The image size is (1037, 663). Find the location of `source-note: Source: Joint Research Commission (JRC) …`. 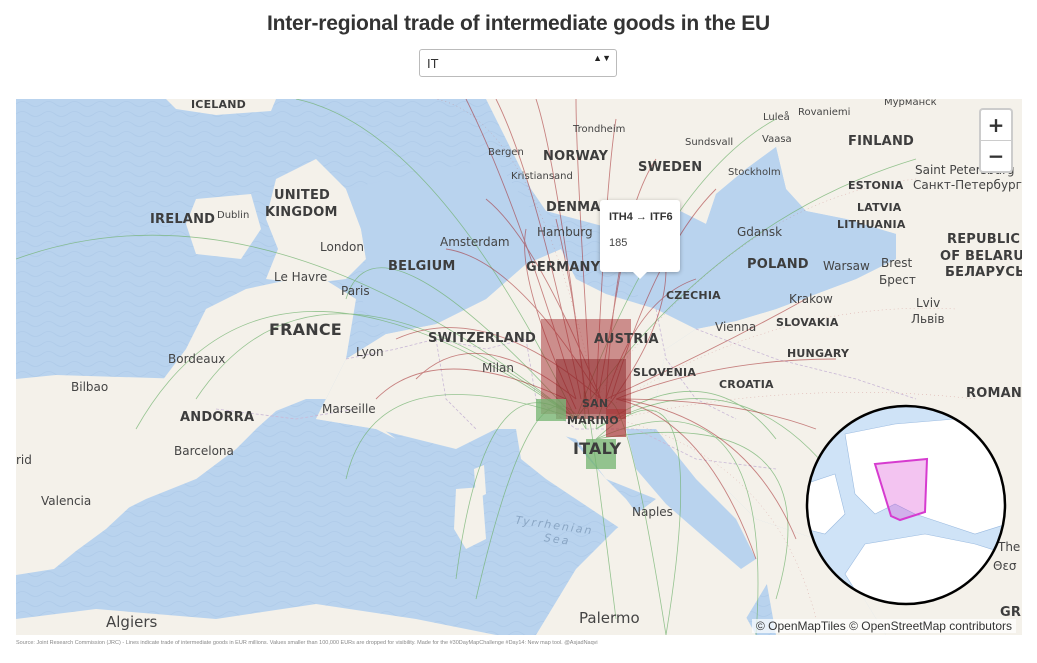

source-note: Source: Joint Research Commission (JRC) … is located at coordinates (307, 643).